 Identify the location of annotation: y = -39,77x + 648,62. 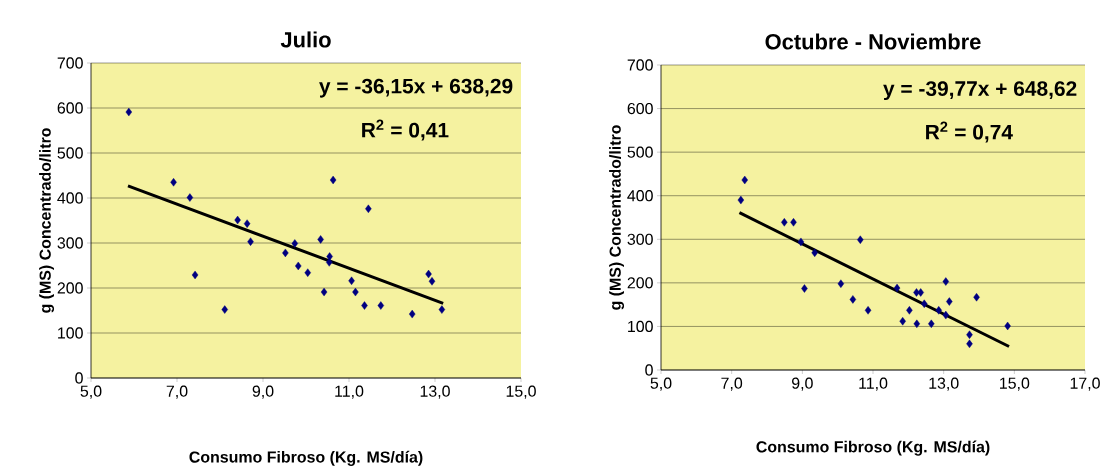
(980, 91).